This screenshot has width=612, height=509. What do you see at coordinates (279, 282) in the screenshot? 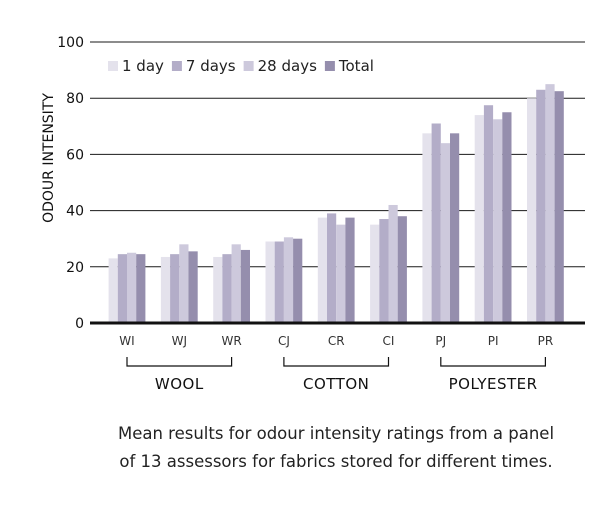
I see `bar-CJ-7-days` at bounding box center [279, 282].